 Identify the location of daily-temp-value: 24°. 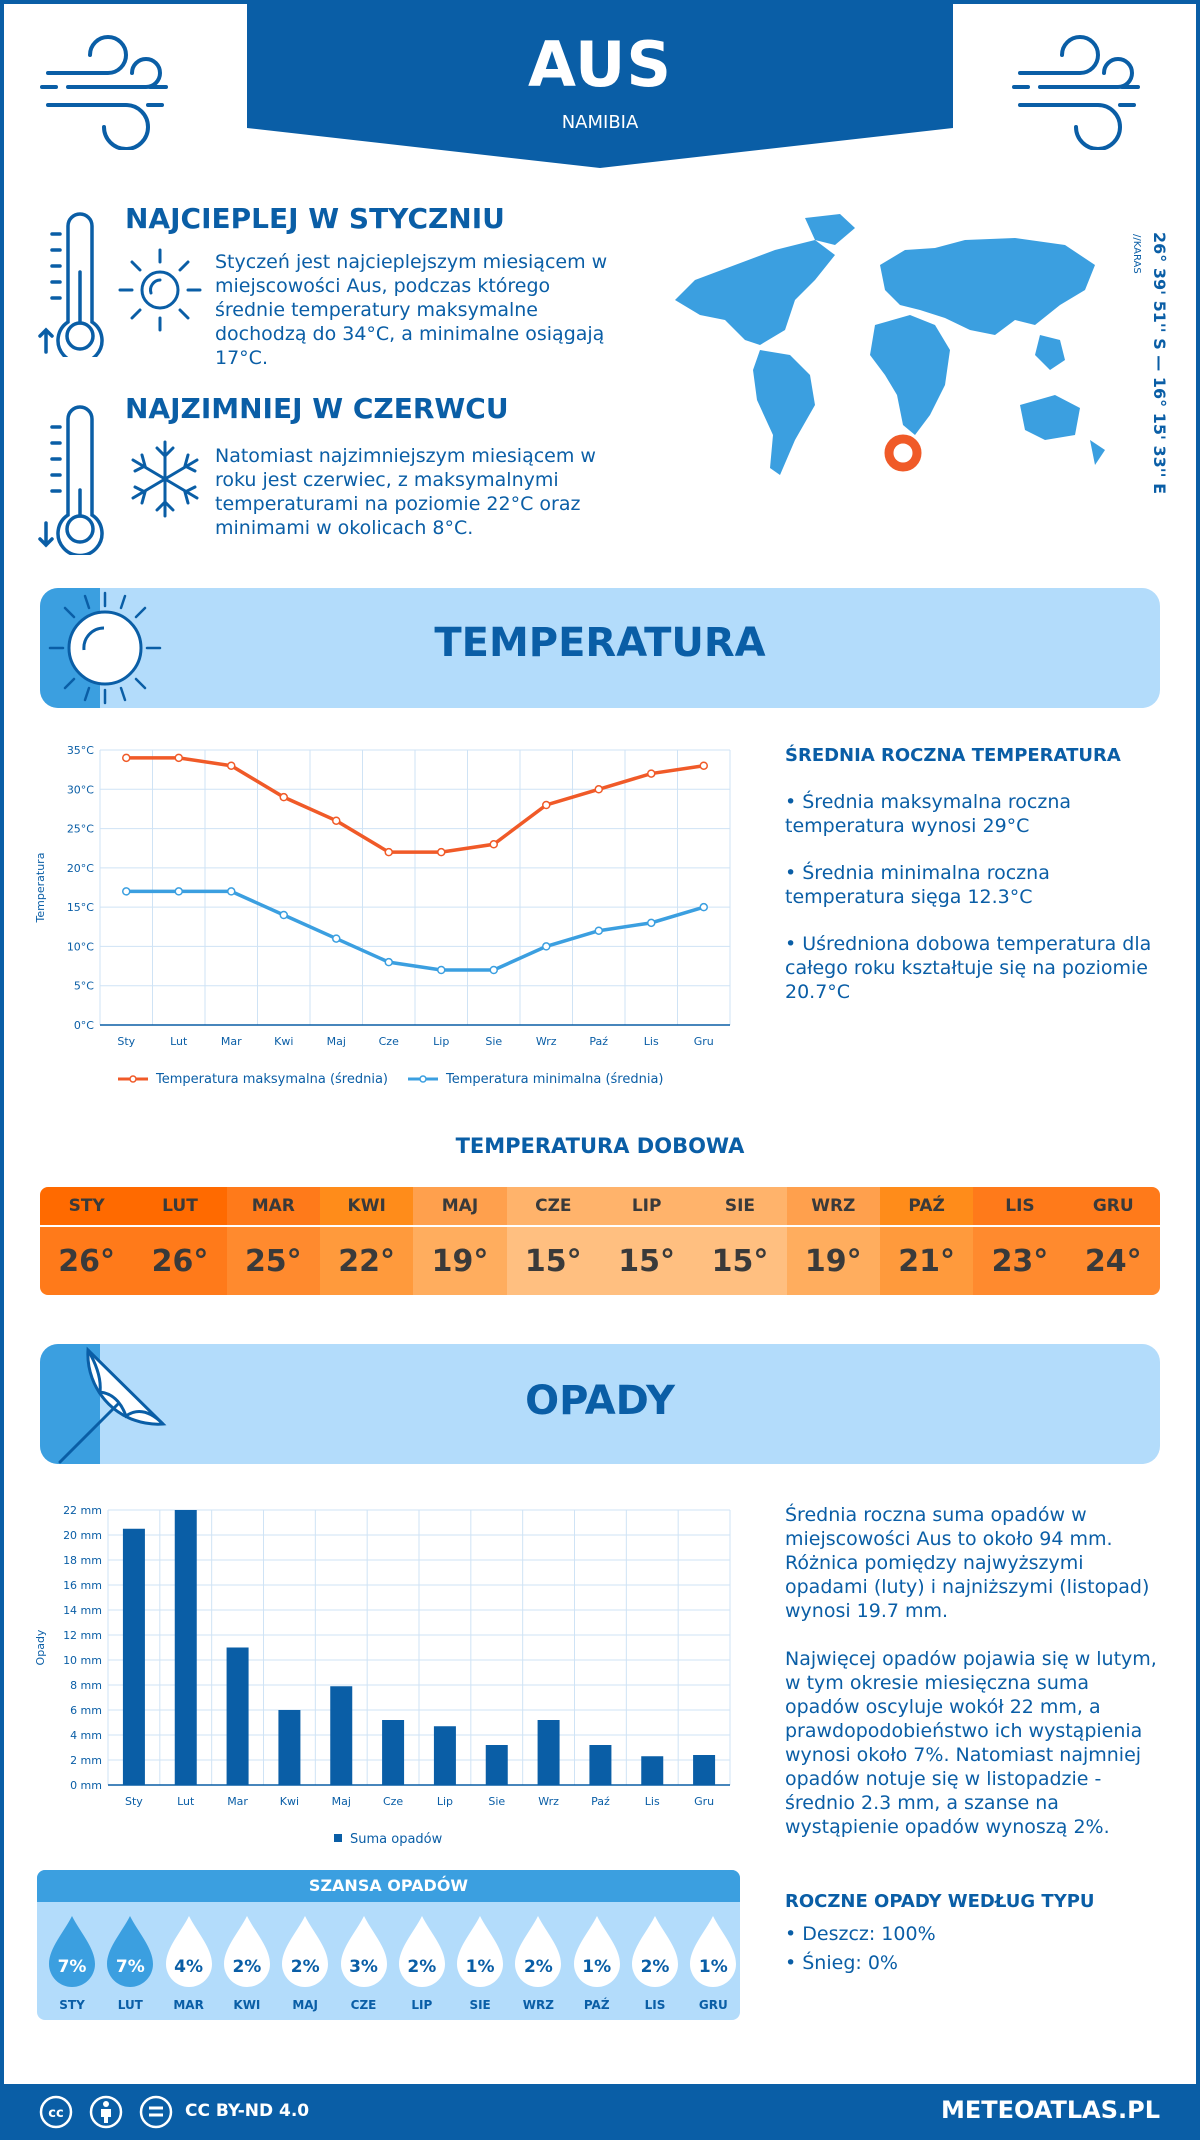
(1113, 1260).